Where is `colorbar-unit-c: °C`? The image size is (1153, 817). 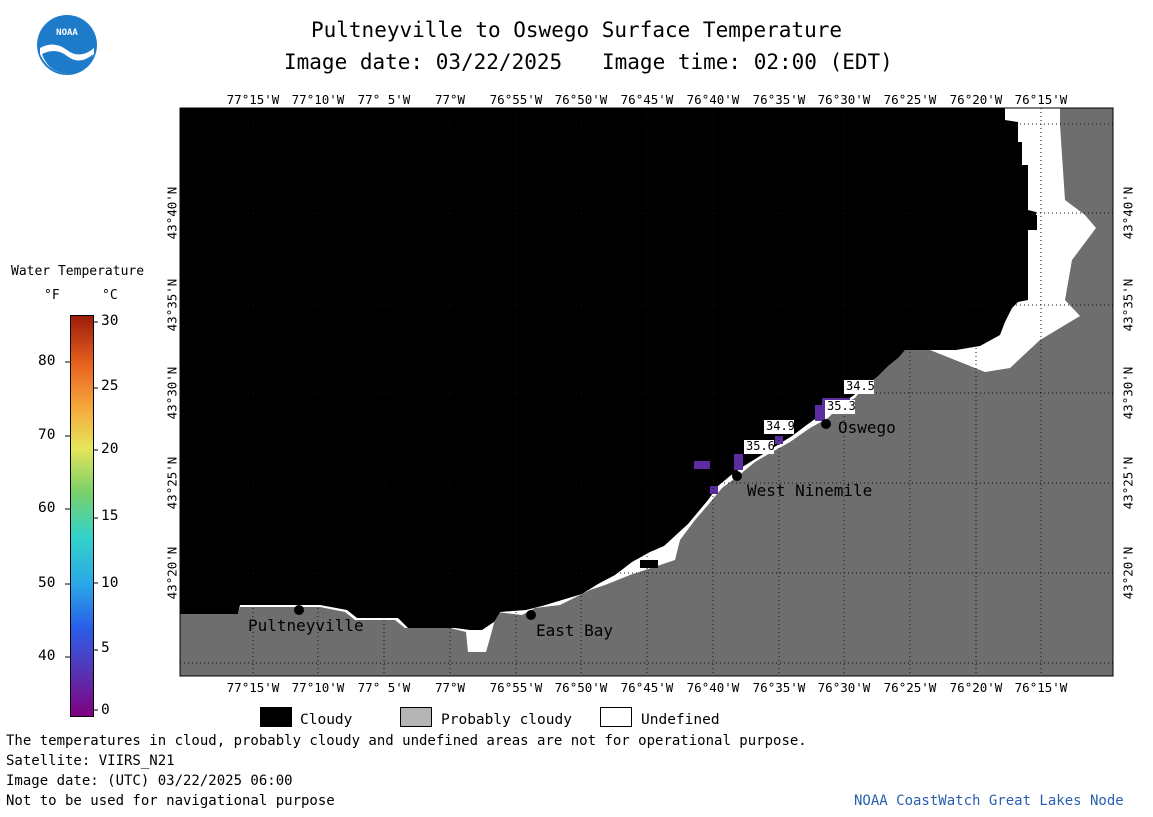 colorbar-unit-c: °C is located at coordinates (110, 295).